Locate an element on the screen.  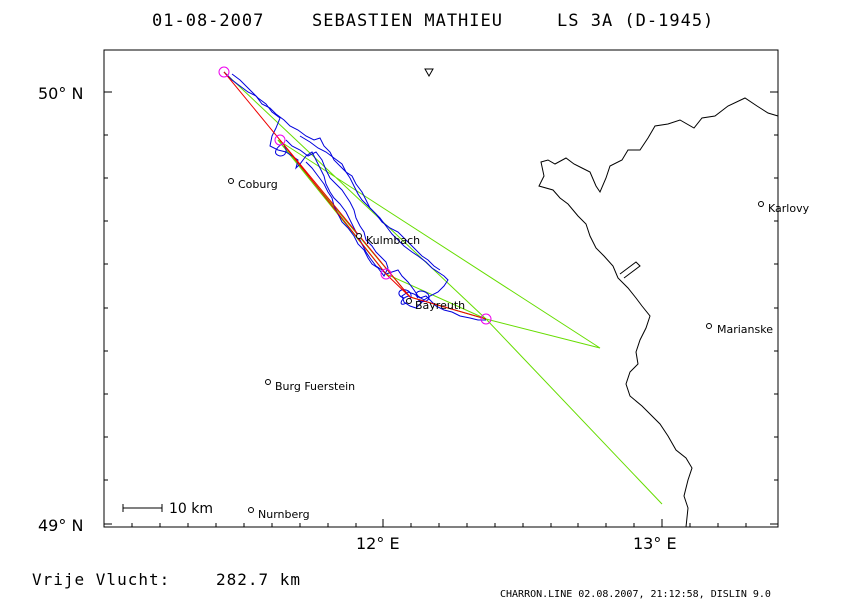
lat-label-top: 50° N is located at coordinates (60, 93).